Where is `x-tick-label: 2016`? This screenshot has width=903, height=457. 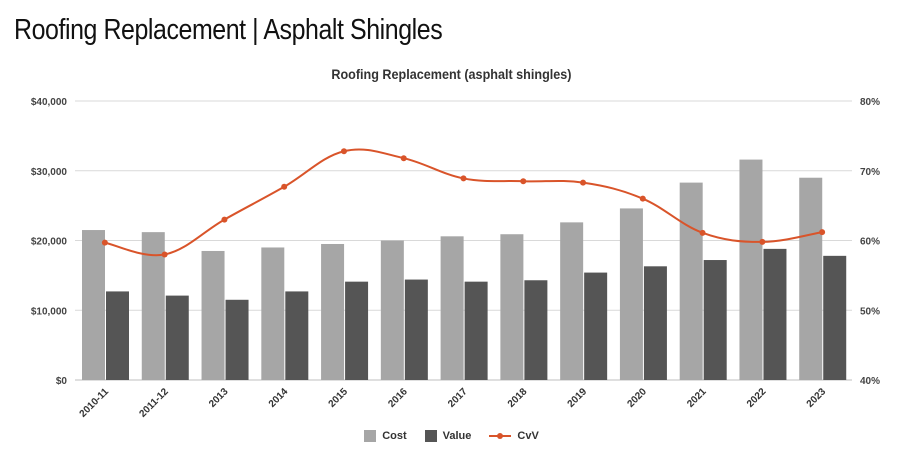 x-tick-label: 2016 is located at coordinates (398, 398).